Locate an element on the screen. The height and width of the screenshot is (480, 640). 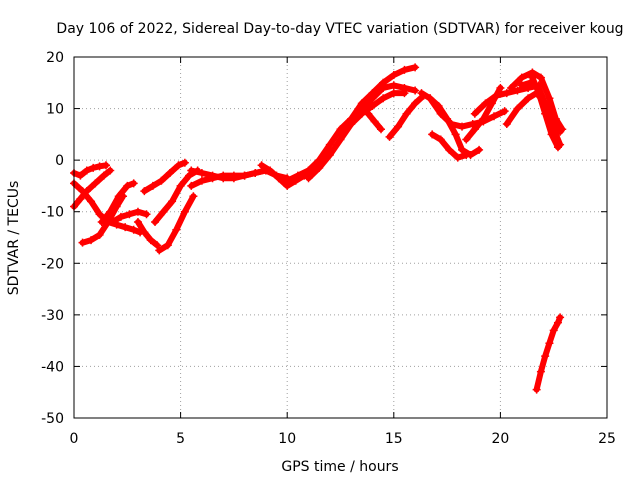
series-s6 is located at coordinates (129, 217).